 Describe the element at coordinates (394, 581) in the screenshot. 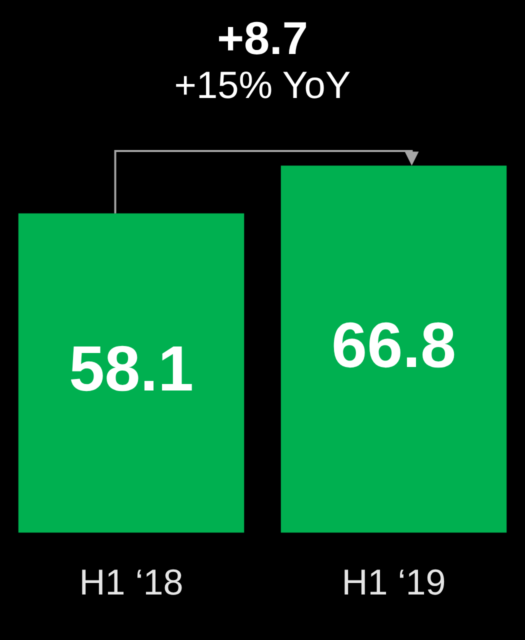

I see `x-tick-label: H1 ‘19` at that location.